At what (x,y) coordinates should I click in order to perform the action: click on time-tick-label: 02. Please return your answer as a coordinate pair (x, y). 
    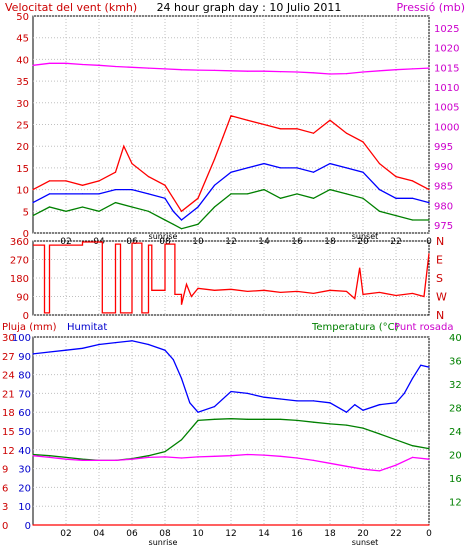
    Looking at the image, I should click on (65, 534).